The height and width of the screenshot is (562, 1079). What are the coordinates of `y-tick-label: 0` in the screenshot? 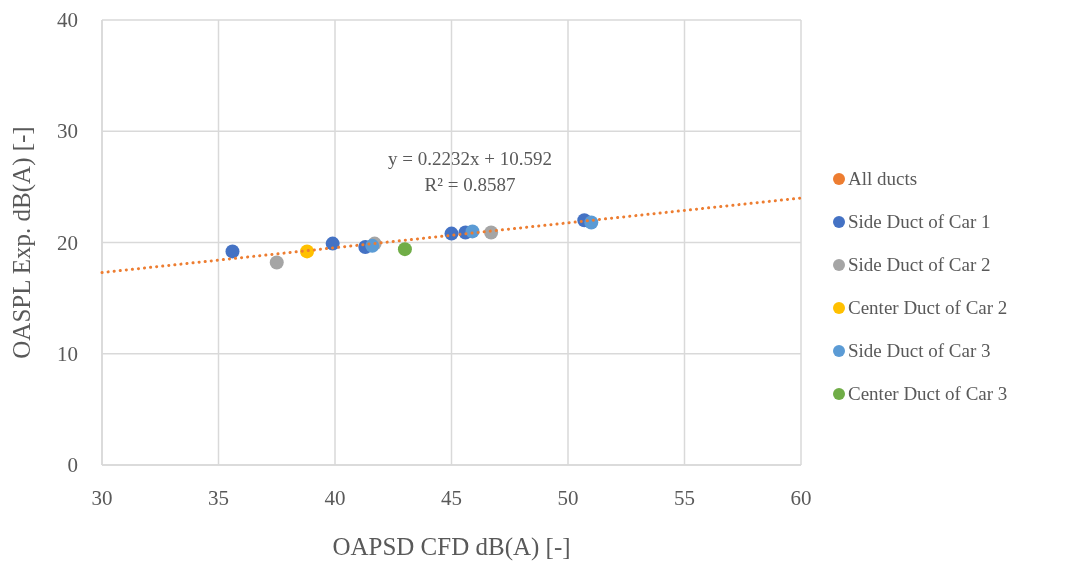 It's located at (72, 465).